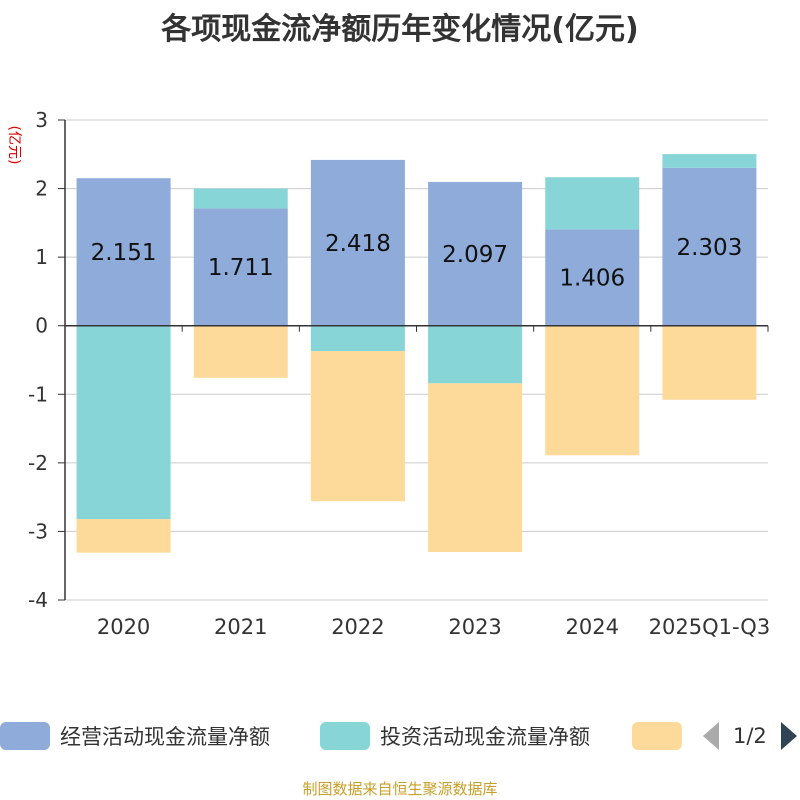 Image resolution: width=800 pixels, height=800 pixels. What do you see at coordinates (38, 600) in the screenshot?
I see `y-tick-label: -4` at bounding box center [38, 600].